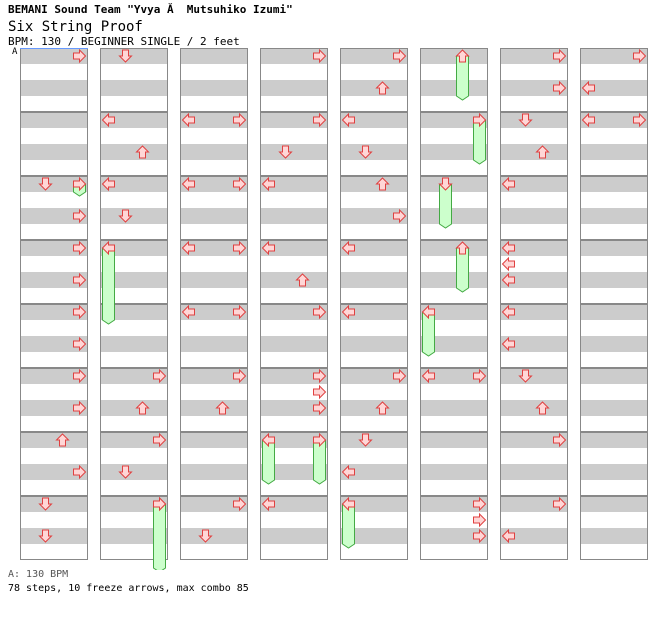  Describe the element at coordinates (128, 588) in the screenshot. I see `chart-stats: 78 steps, 10 freeze arrows, max combo 85` at that location.